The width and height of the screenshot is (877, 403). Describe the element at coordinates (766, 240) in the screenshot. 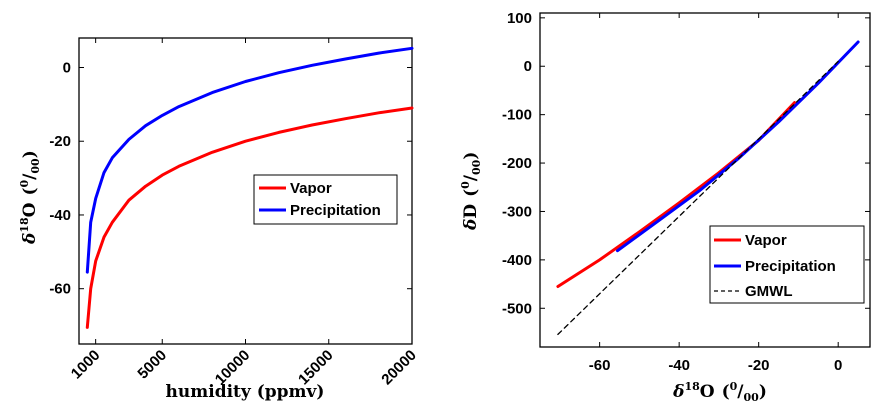

I see `right-legend-label-vapor: Vapor` at that location.